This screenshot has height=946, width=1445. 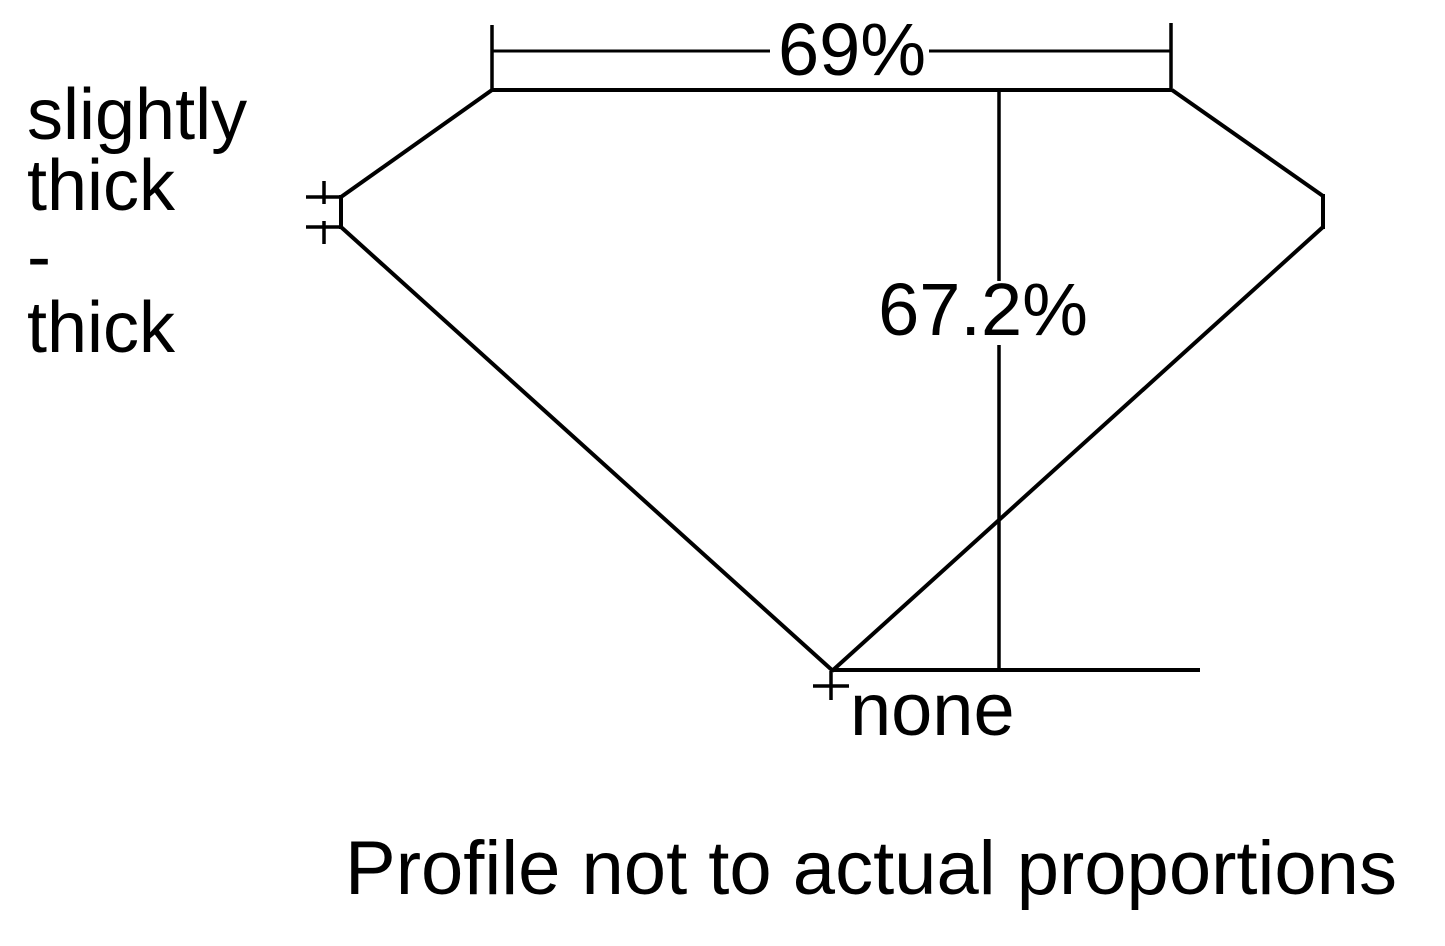 I want to click on girdle-thickness-label: slightly thick - thick, so click(x=137, y=221).